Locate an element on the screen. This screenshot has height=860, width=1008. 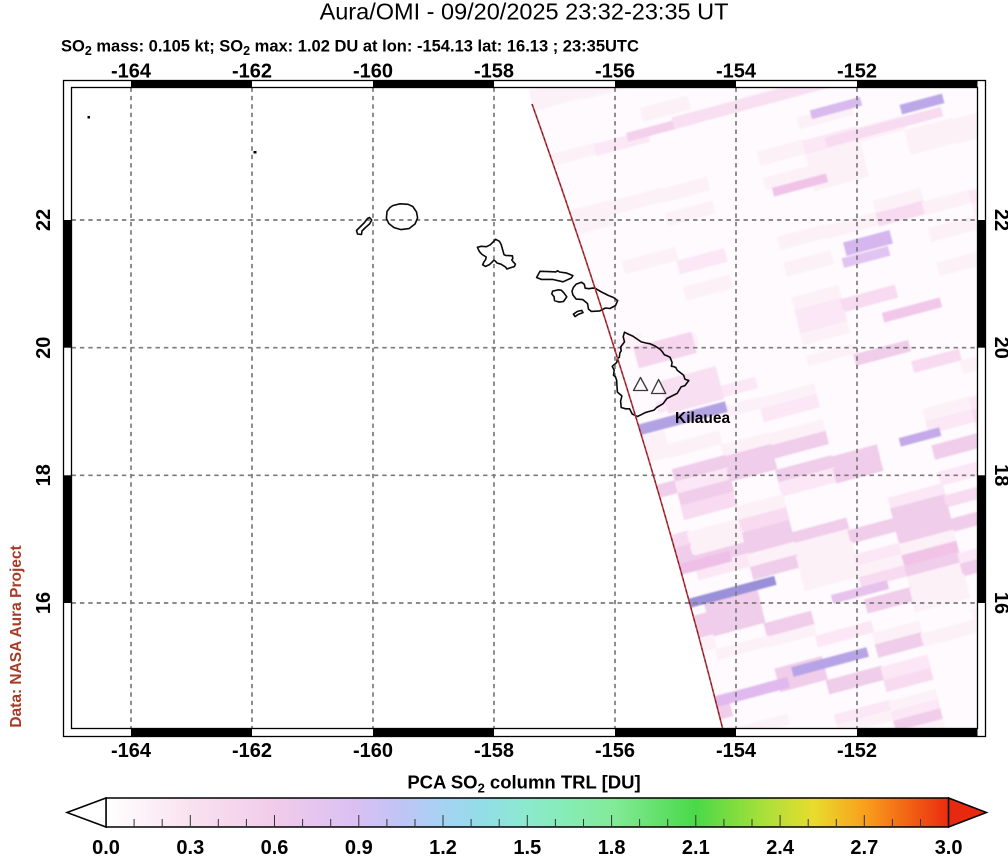
svg-text: 0.6 is located at coordinates (275, 846).